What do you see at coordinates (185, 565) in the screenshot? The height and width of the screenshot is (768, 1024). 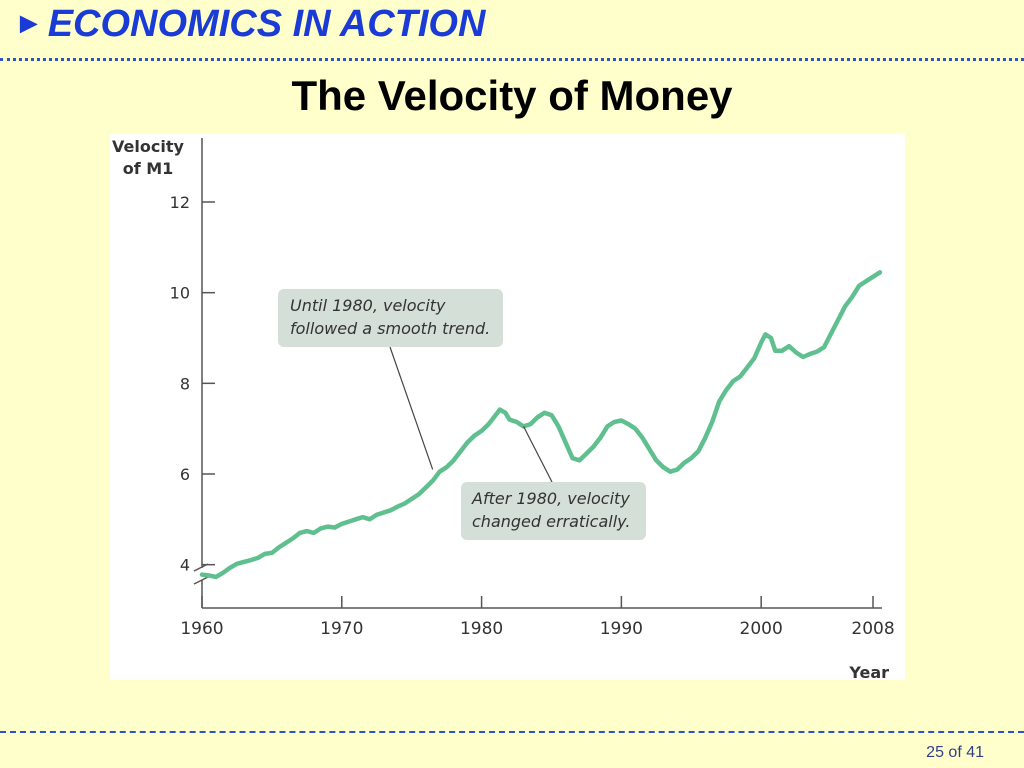 I see `y-tick-label: 4` at bounding box center [185, 565].